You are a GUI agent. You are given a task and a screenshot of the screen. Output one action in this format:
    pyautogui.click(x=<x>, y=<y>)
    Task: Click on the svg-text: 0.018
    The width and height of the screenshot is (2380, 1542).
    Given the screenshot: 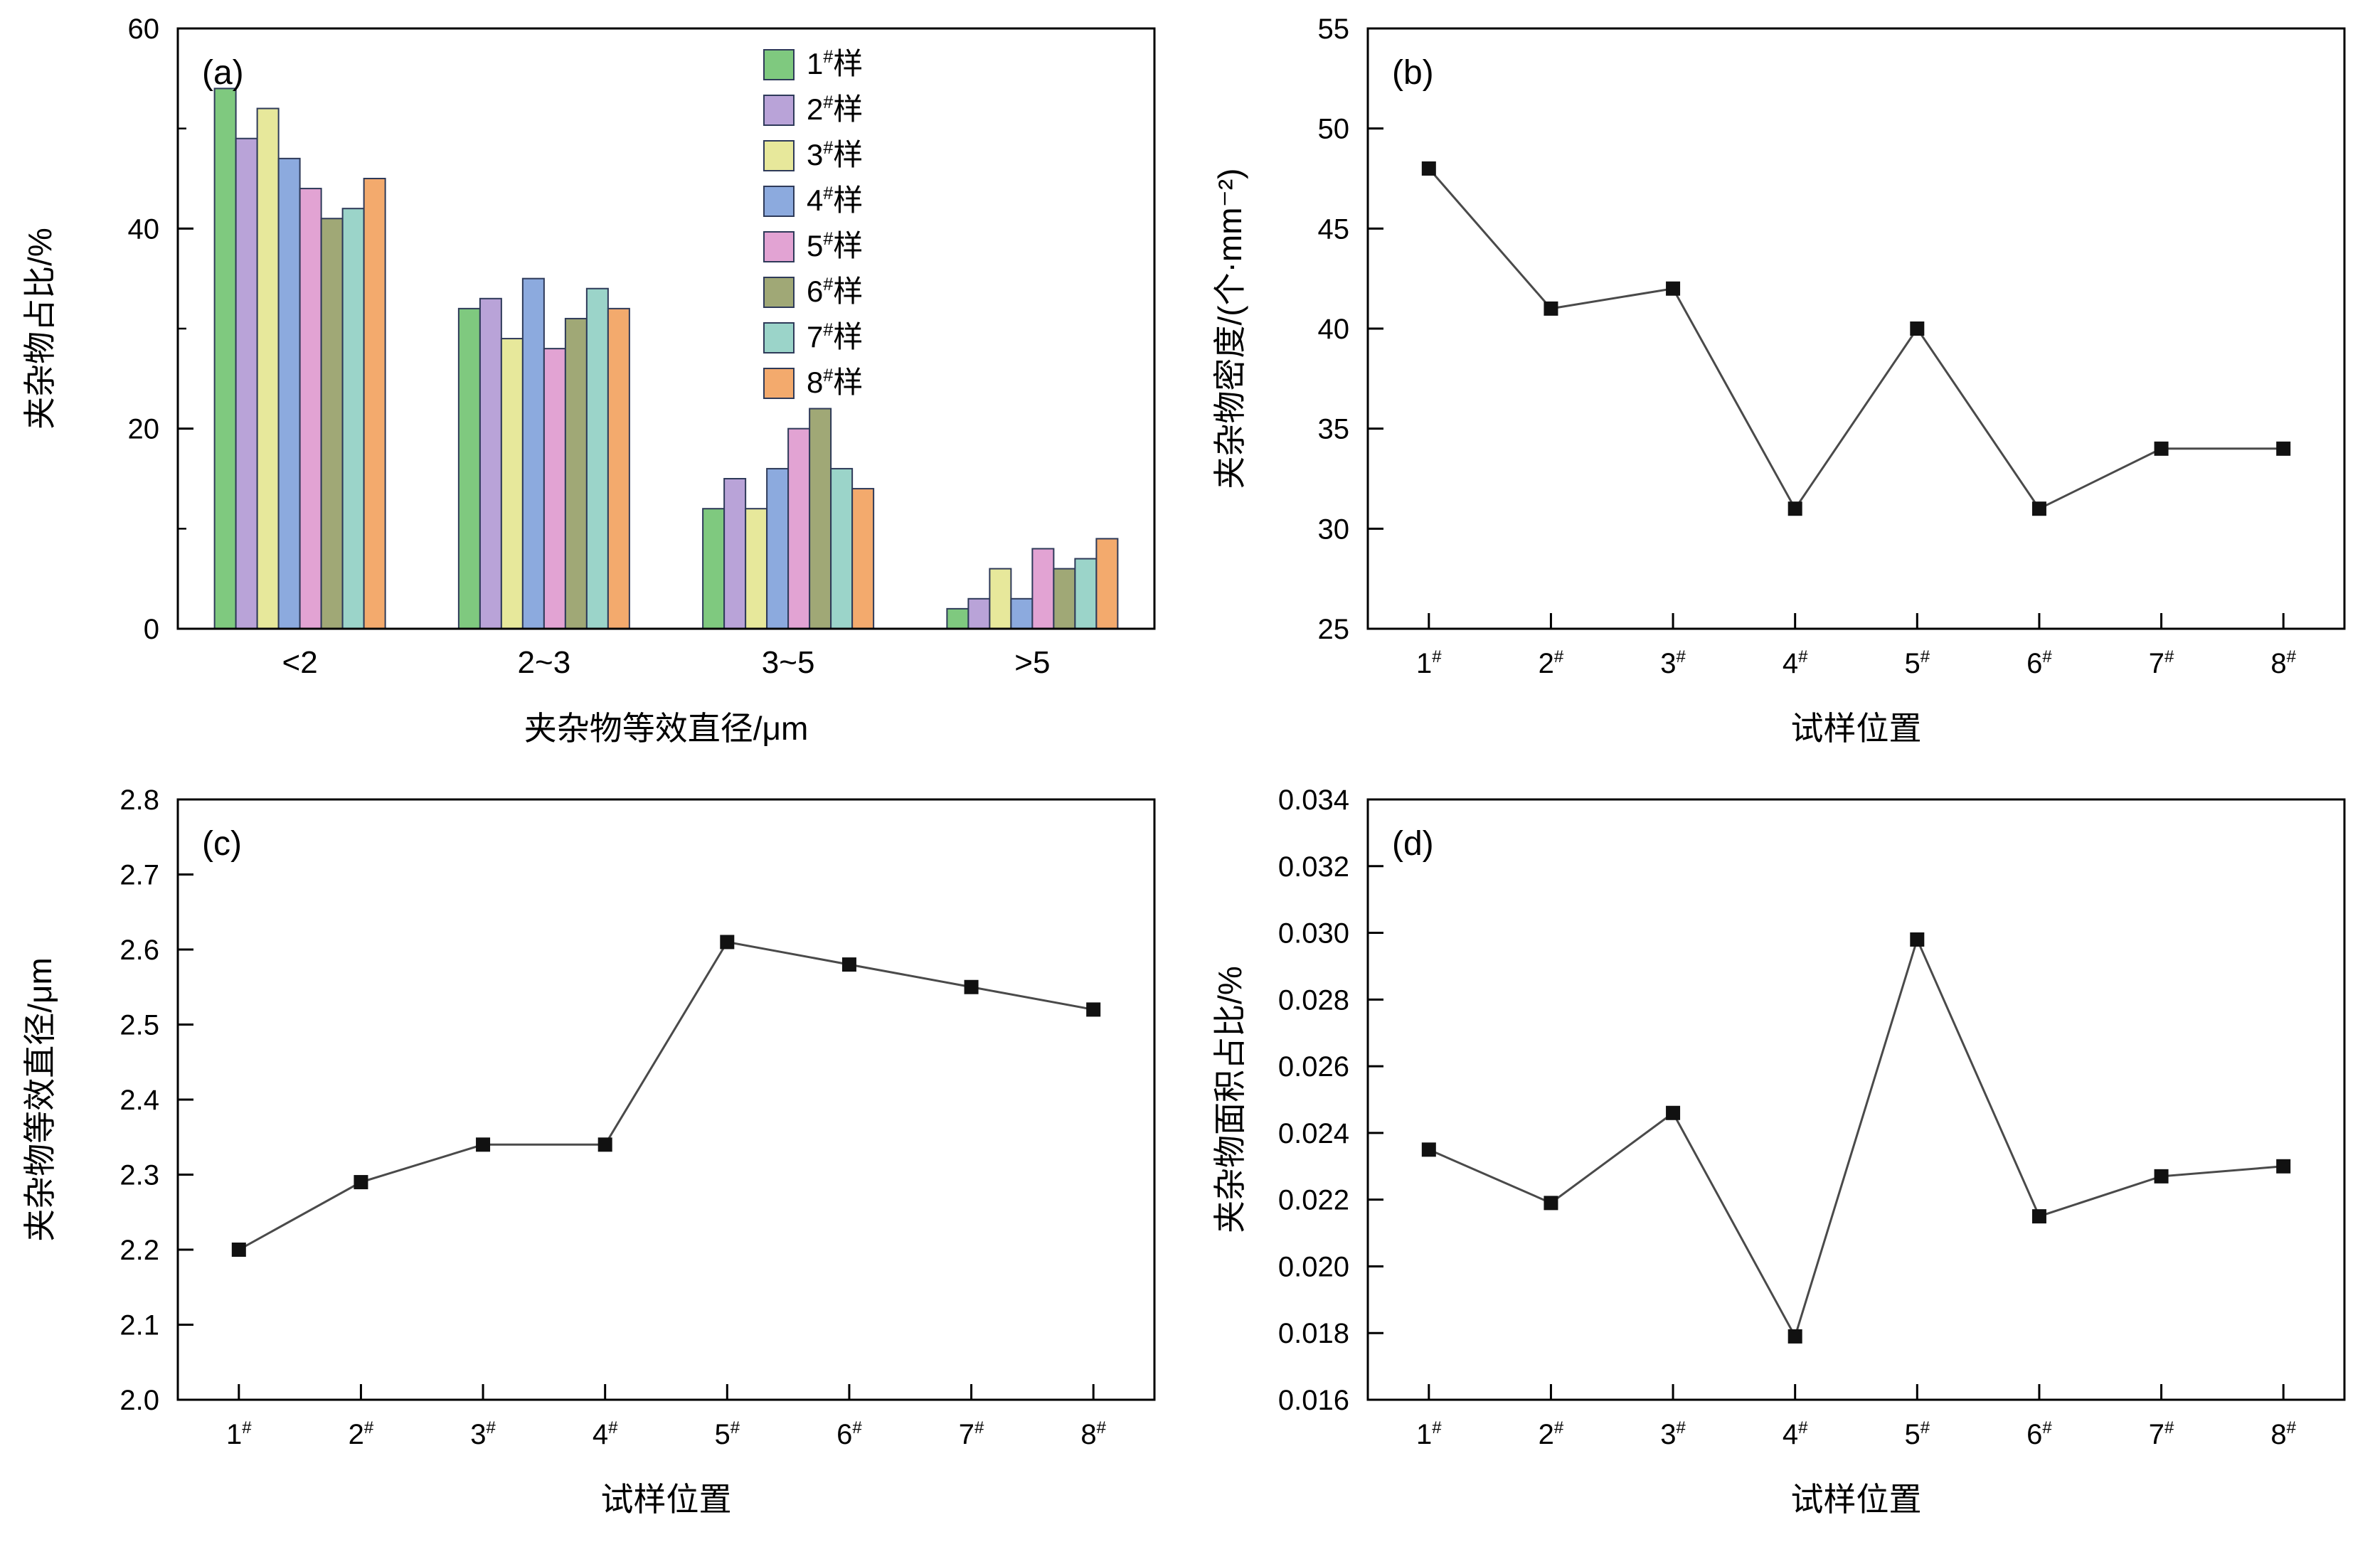 What is the action you would take?
    pyautogui.click(x=1313, y=1333)
    